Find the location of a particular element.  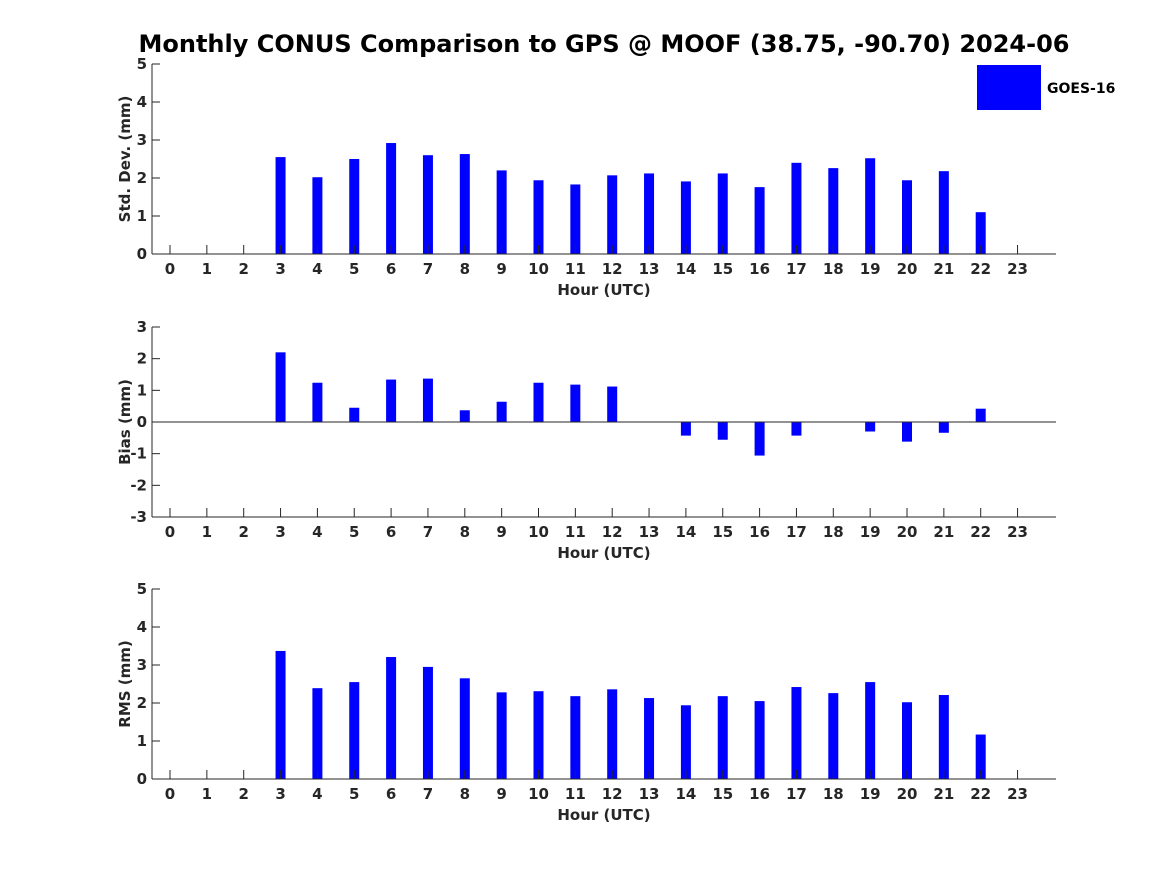

legend-swatch is located at coordinates (1009, 87).